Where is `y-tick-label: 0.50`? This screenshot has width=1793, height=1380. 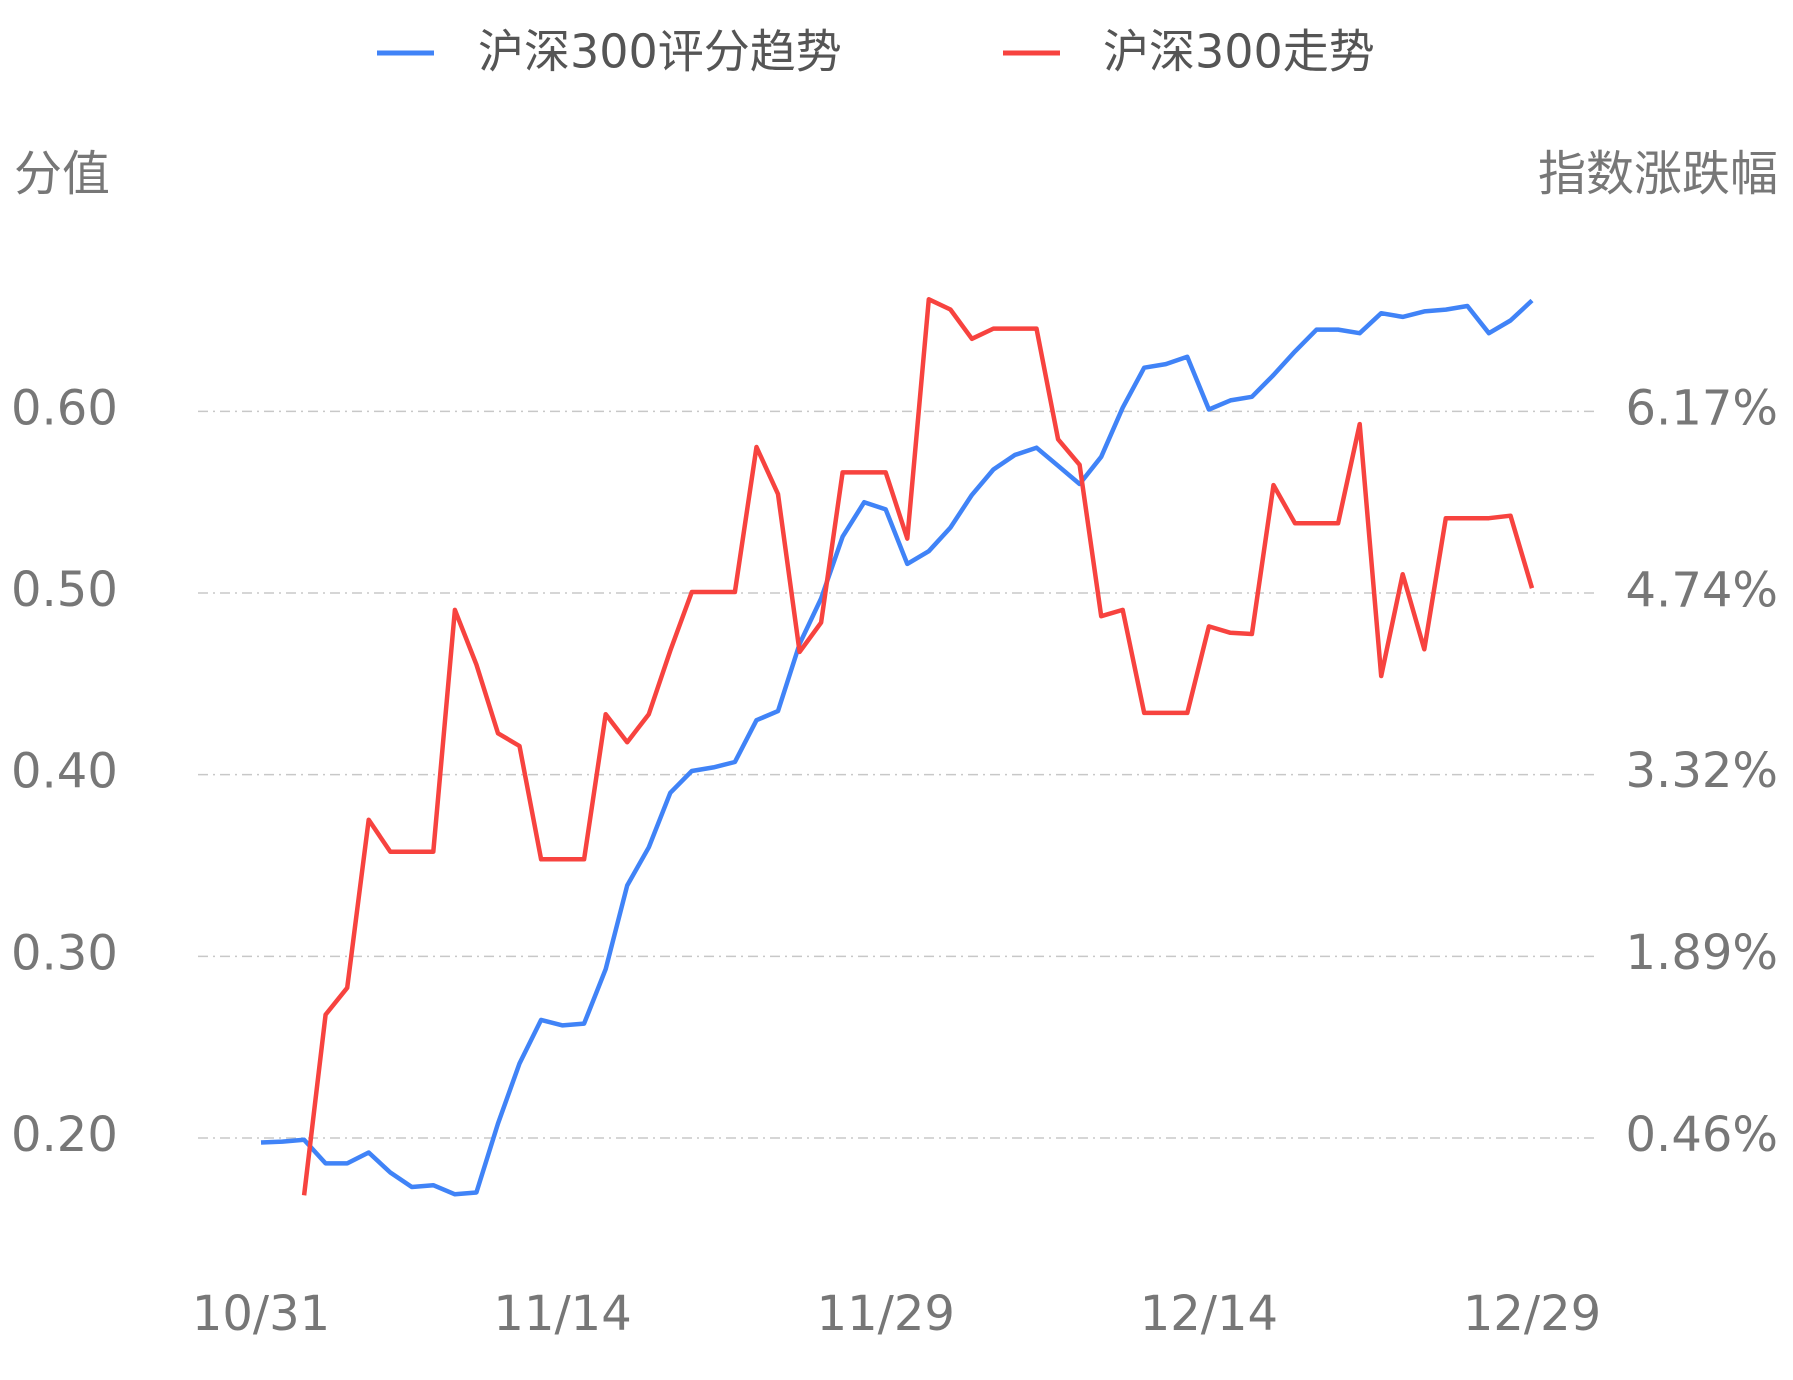 y-tick-label: 0.50 is located at coordinates (64, 590).